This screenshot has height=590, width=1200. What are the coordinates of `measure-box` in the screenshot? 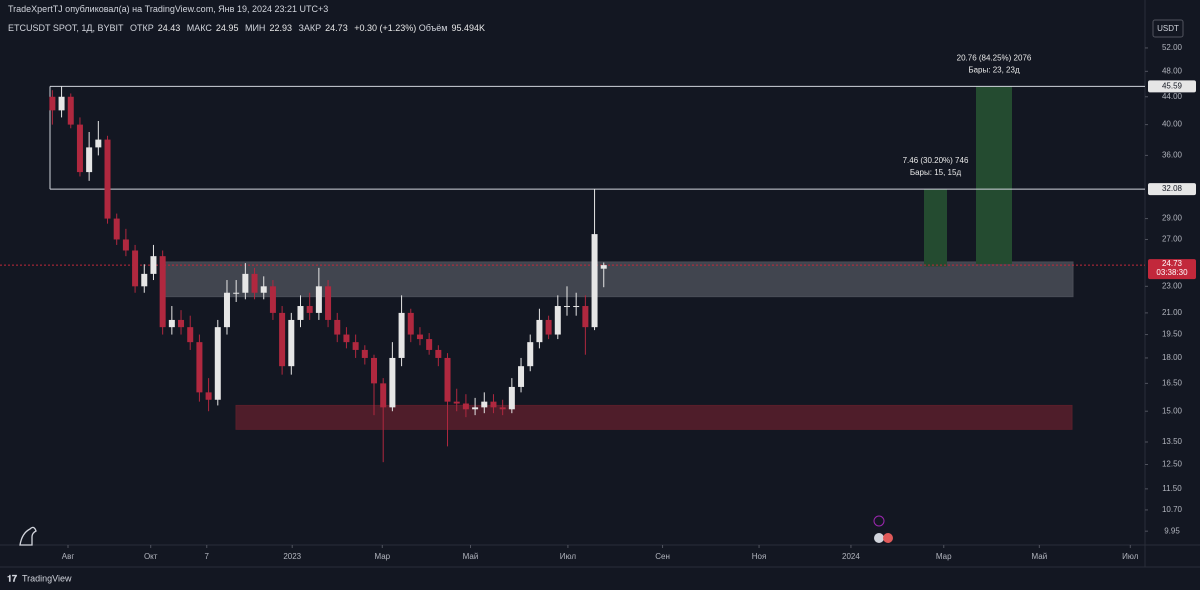 It's located at (994, 175).